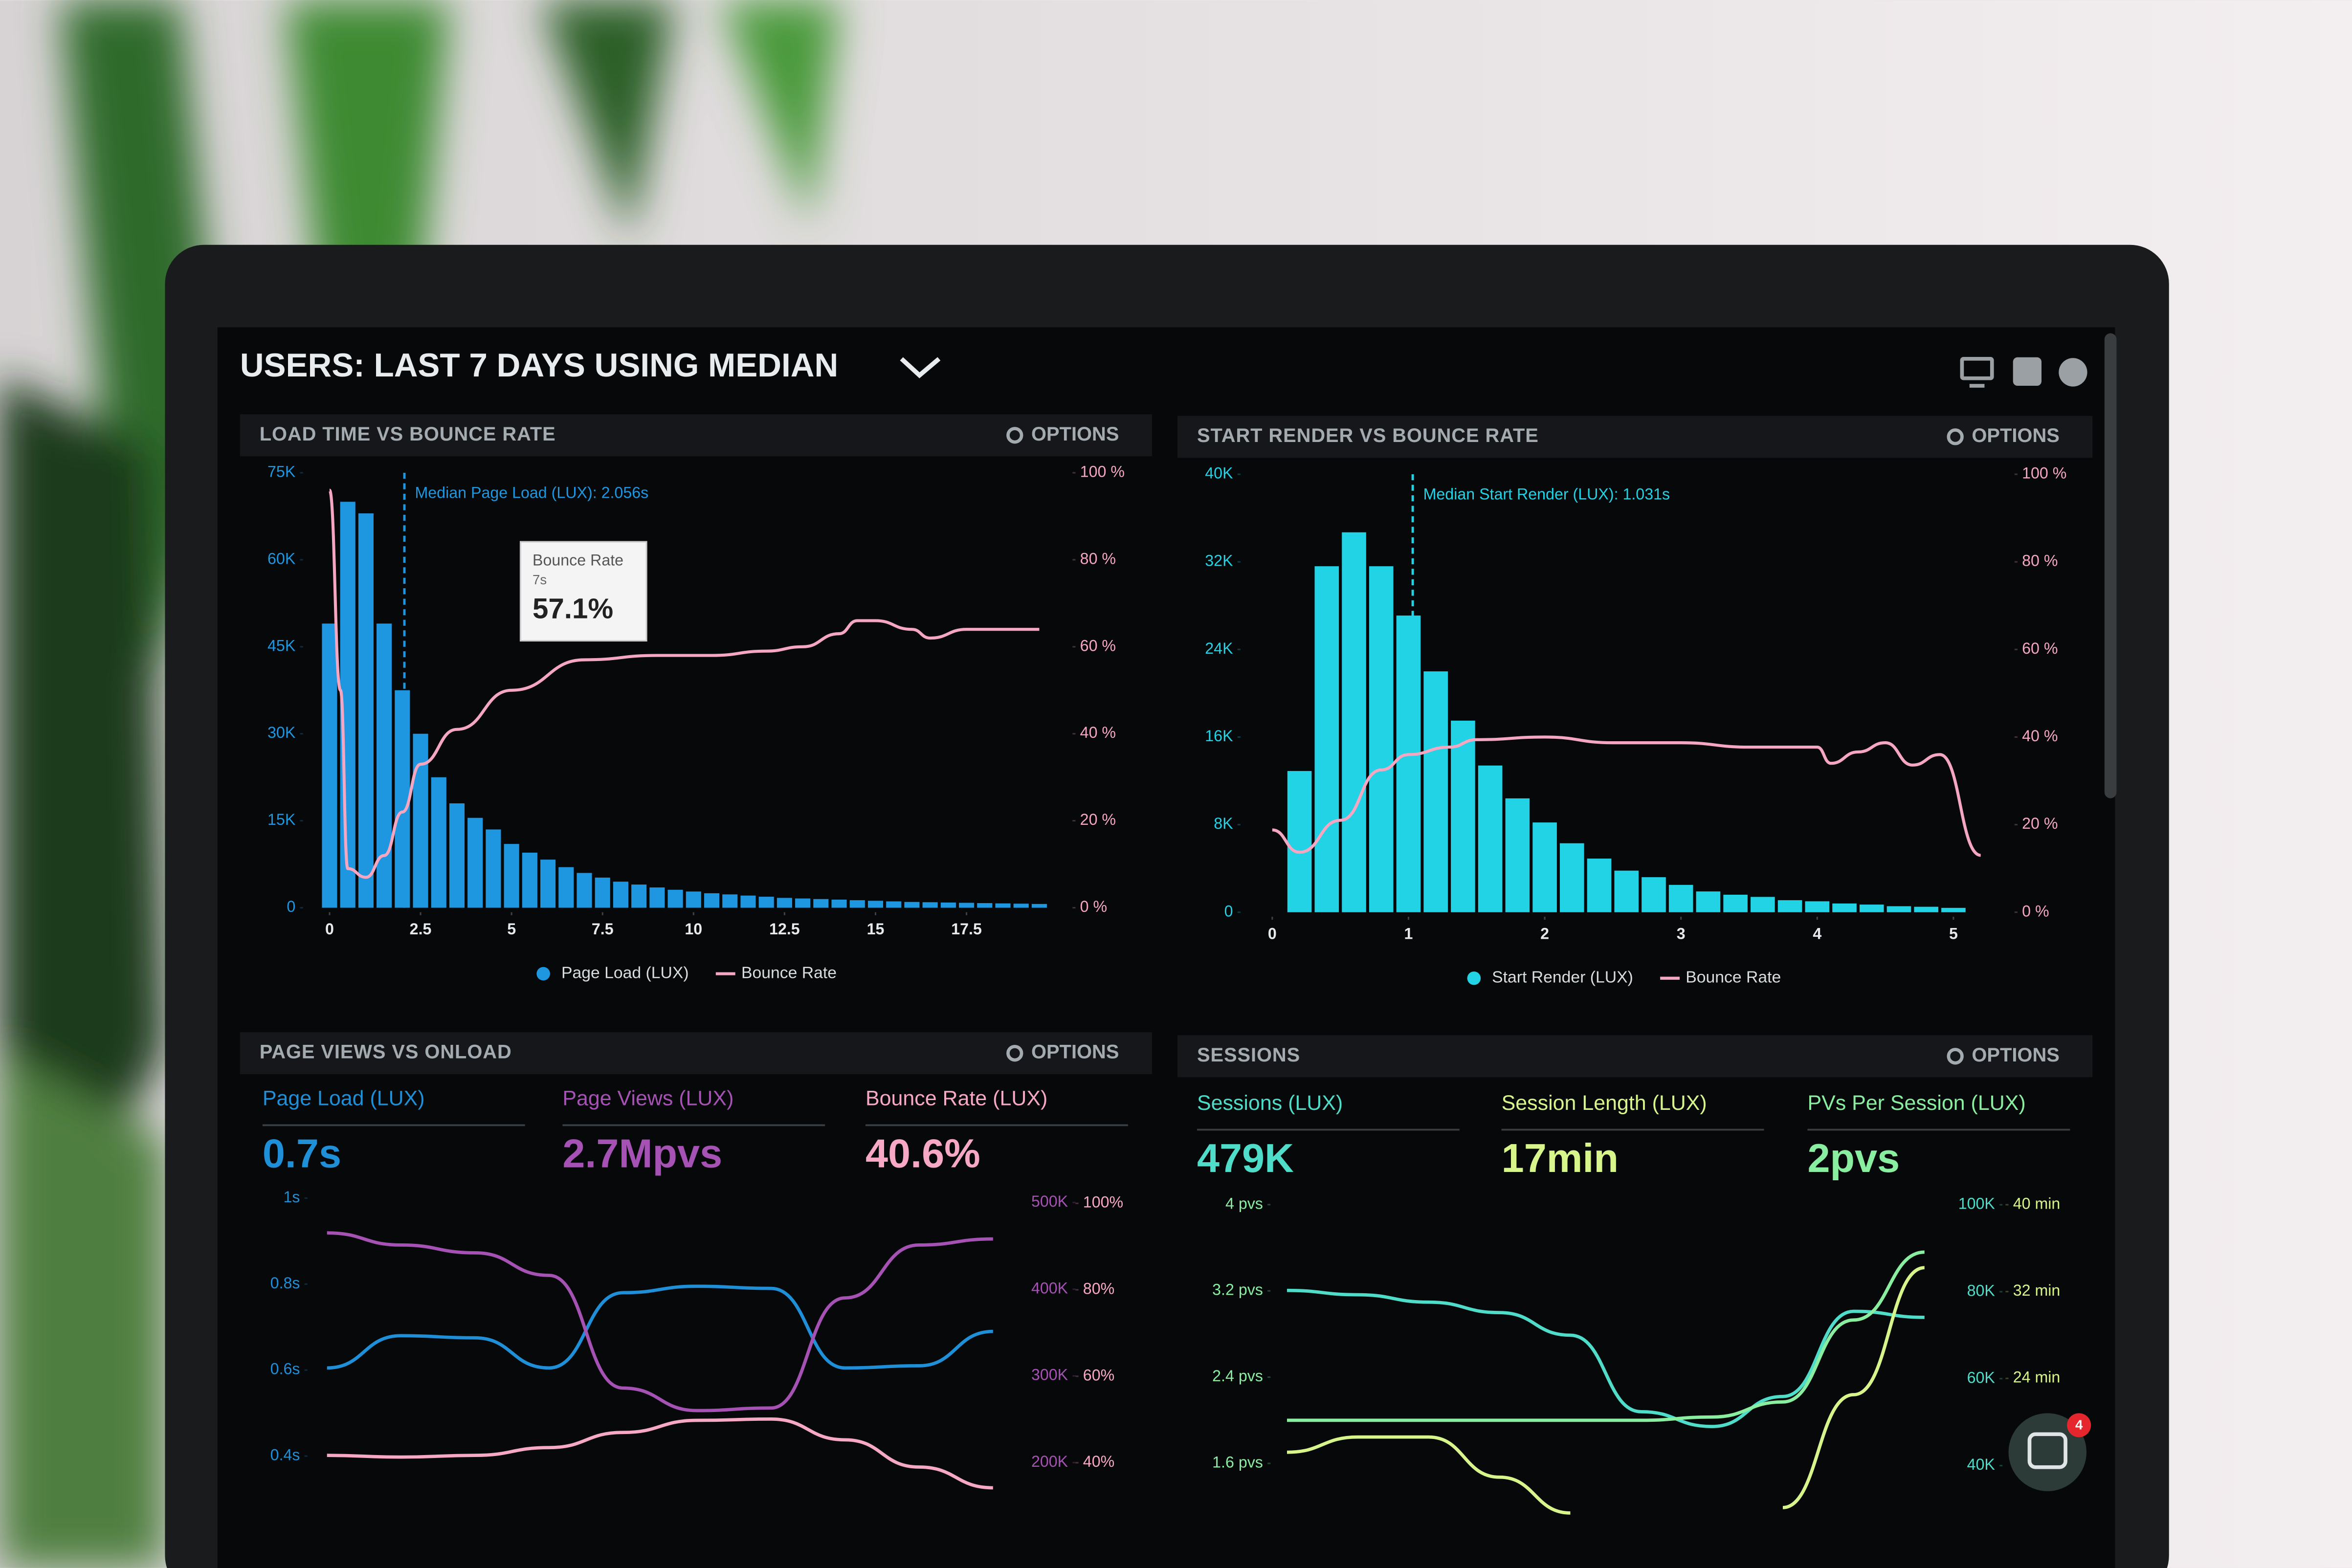  What do you see at coordinates (1237, 1290) in the screenshot?
I see `y-tick-label: 3.2 pvs` at bounding box center [1237, 1290].